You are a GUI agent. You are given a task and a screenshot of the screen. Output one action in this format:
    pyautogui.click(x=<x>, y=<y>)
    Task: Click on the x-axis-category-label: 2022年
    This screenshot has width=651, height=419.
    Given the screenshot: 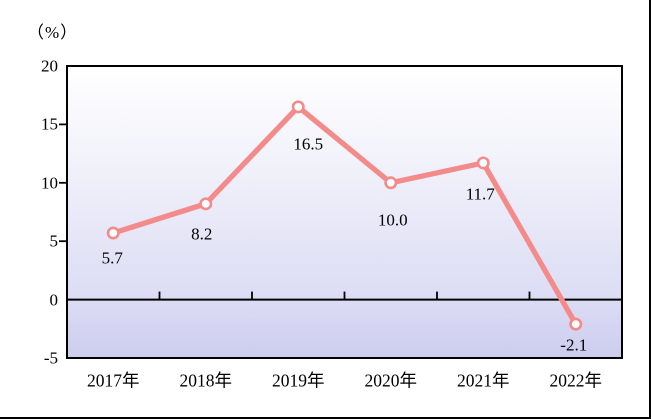 What is the action you would take?
    pyautogui.click(x=576, y=380)
    